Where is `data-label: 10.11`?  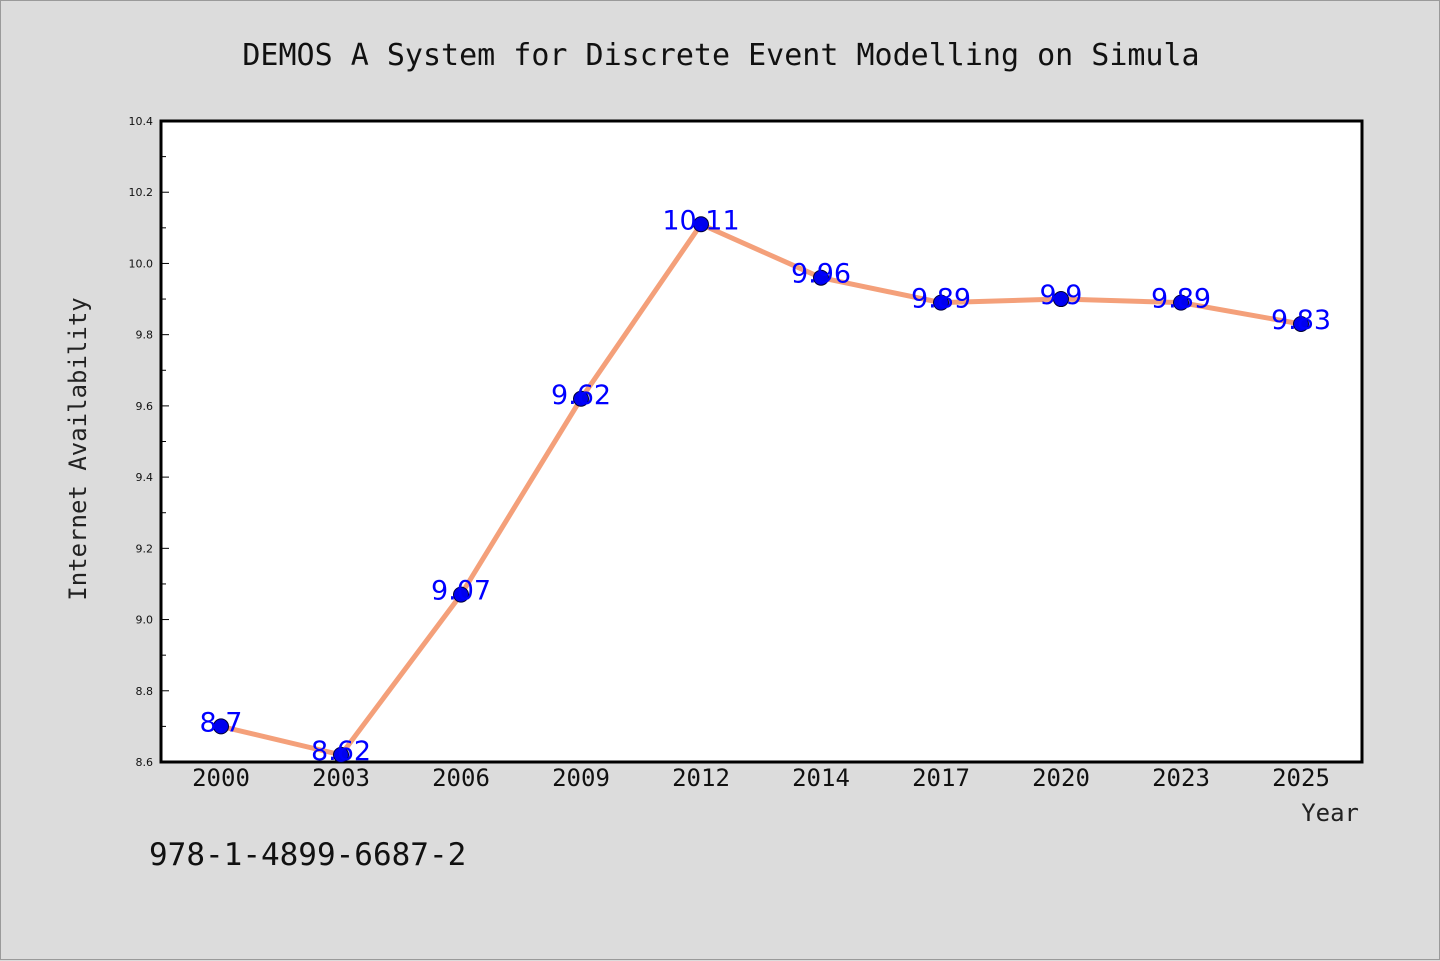 data-label: 10.11 is located at coordinates (700, 220).